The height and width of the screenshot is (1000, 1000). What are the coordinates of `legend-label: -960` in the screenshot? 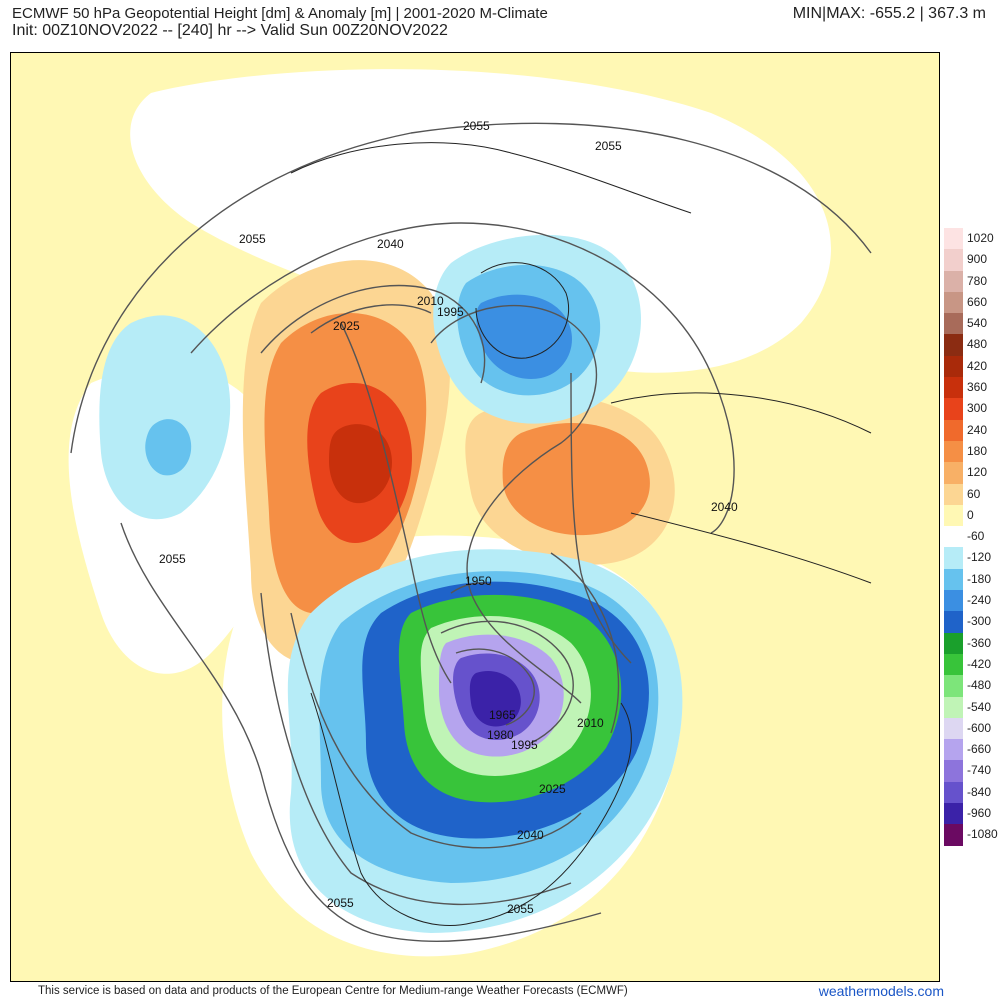 It's located at (979, 813).